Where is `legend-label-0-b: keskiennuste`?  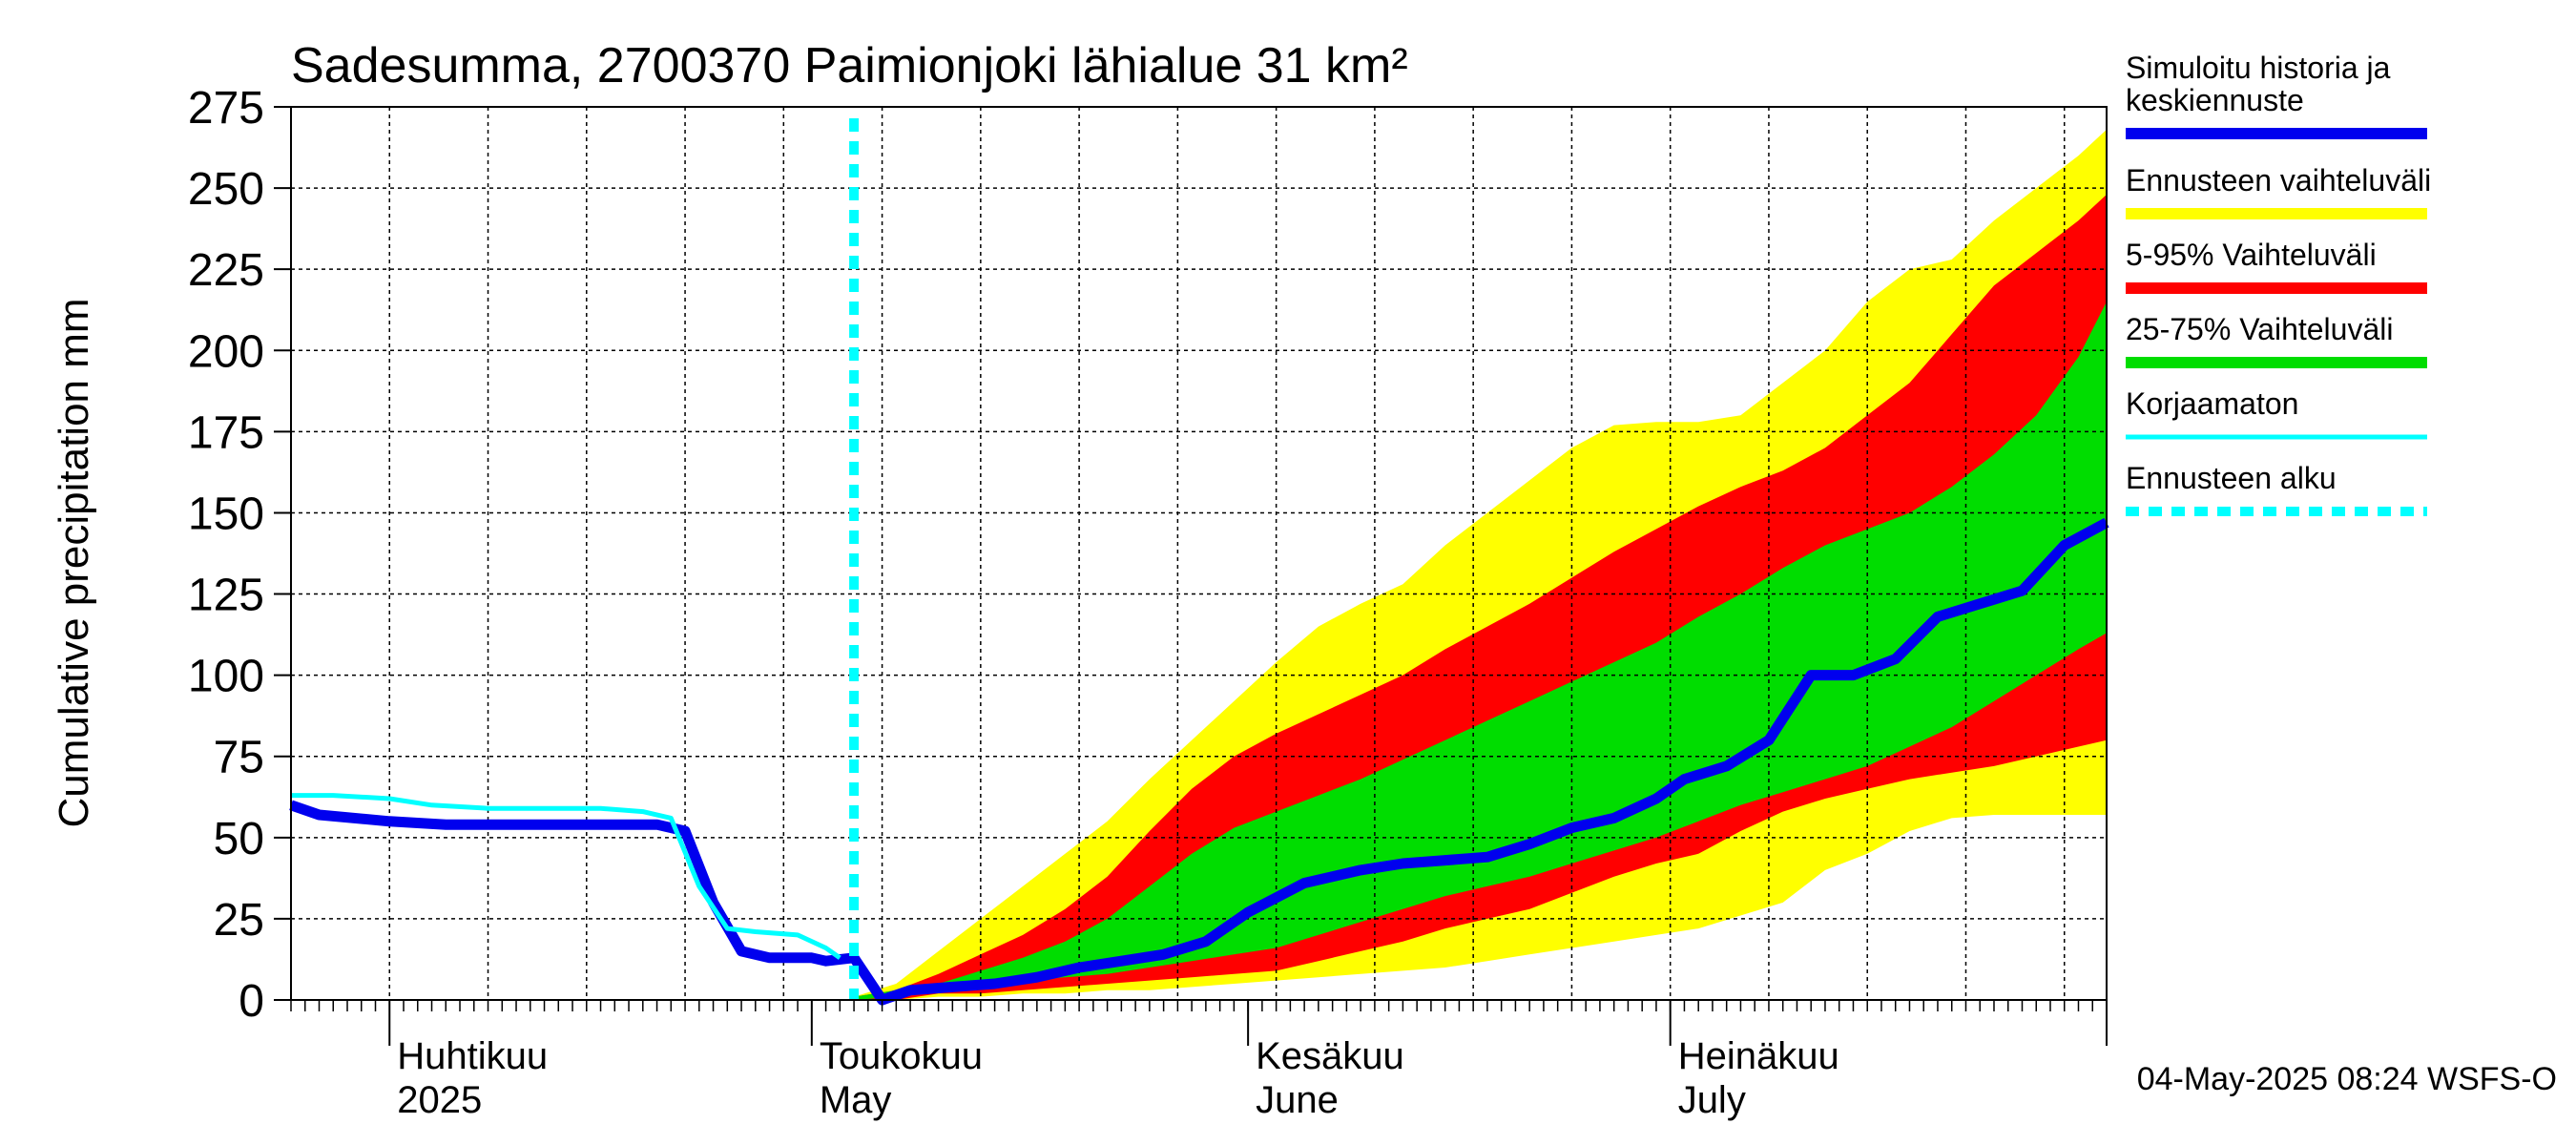
legend-label-0-b: keskiennuste is located at coordinates (2215, 100).